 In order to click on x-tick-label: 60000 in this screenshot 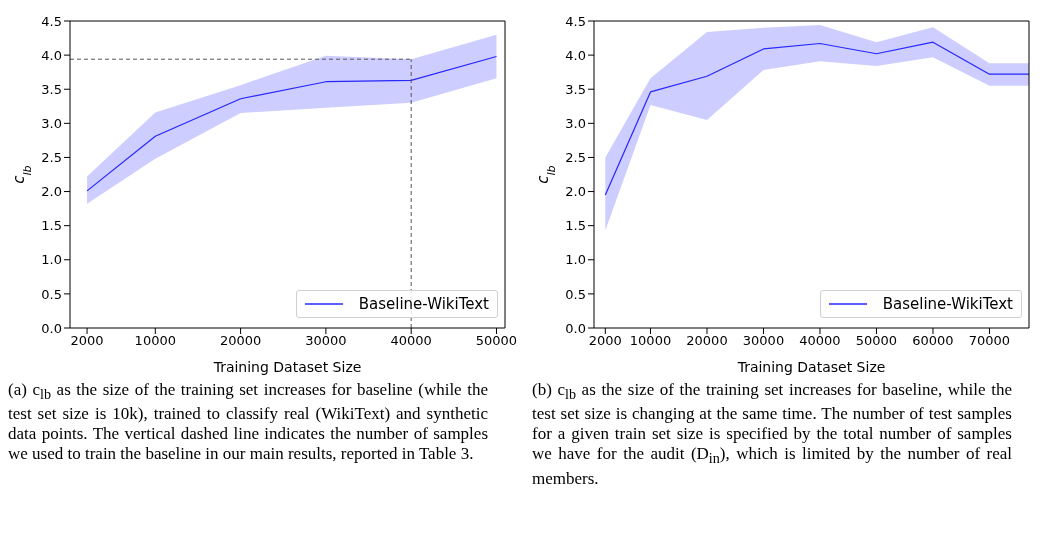, I will do `click(933, 341)`.